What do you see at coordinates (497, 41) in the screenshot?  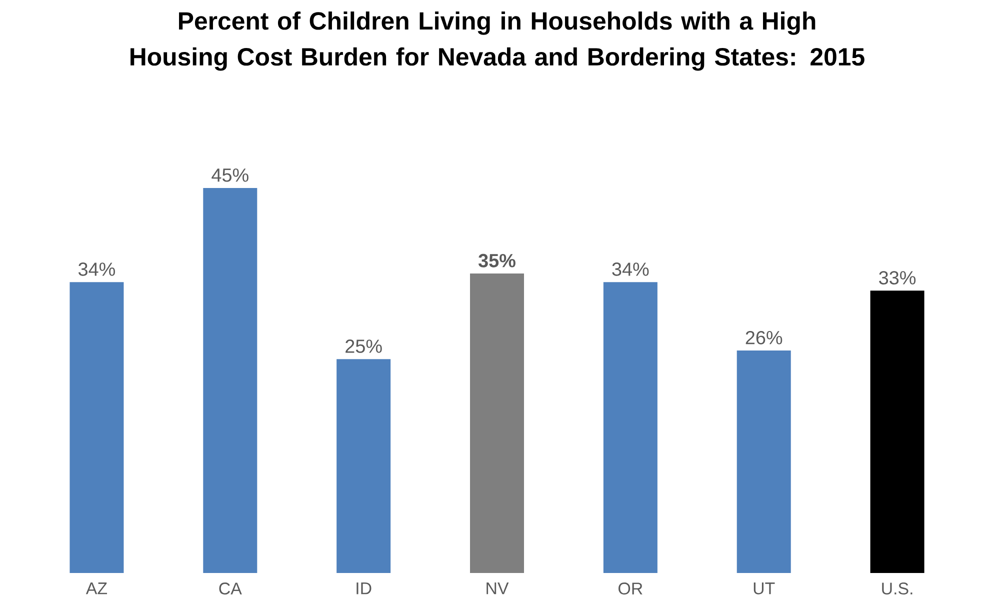 I see `chart-title: Percent of Children Living in Households with a High Housing Cost Burden for Nevada and Bordering States: 2015` at bounding box center [497, 41].